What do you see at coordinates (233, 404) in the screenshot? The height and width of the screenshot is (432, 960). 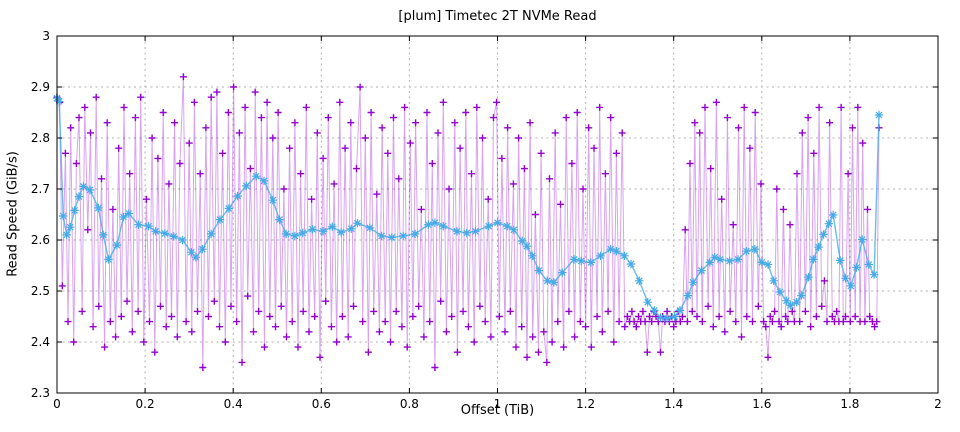 I see `x-tick-label: 0.4` at bounding box center [233, 404].